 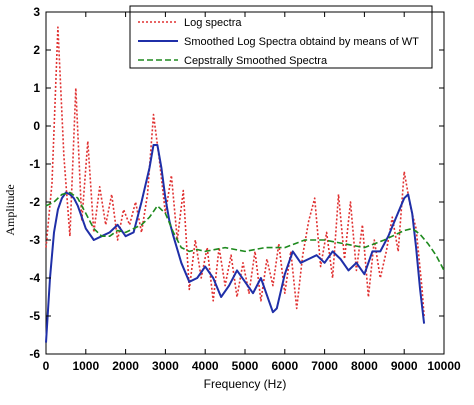 I want to click on x-tick-label: 2000, so click(x=125, y=366).